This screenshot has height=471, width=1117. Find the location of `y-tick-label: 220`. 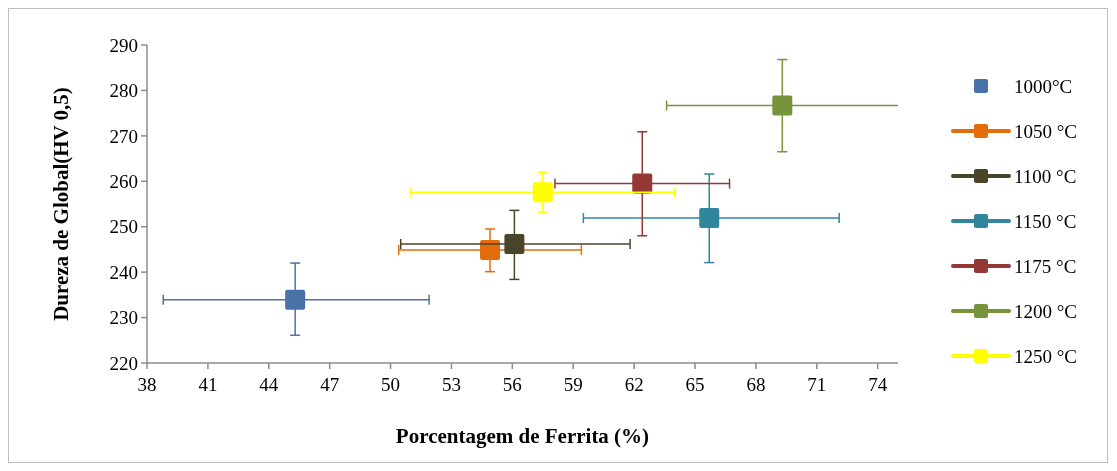

y-tick-label: 220 is located at coordinates (123, 363).